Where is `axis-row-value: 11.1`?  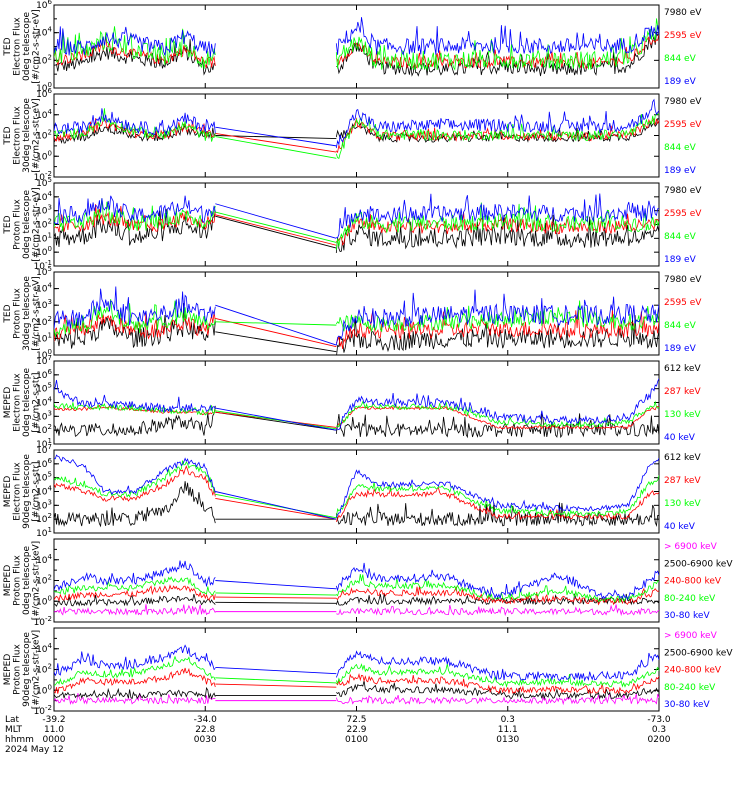
axis-row-value: 11.1 is located at coordinates (508, 730).